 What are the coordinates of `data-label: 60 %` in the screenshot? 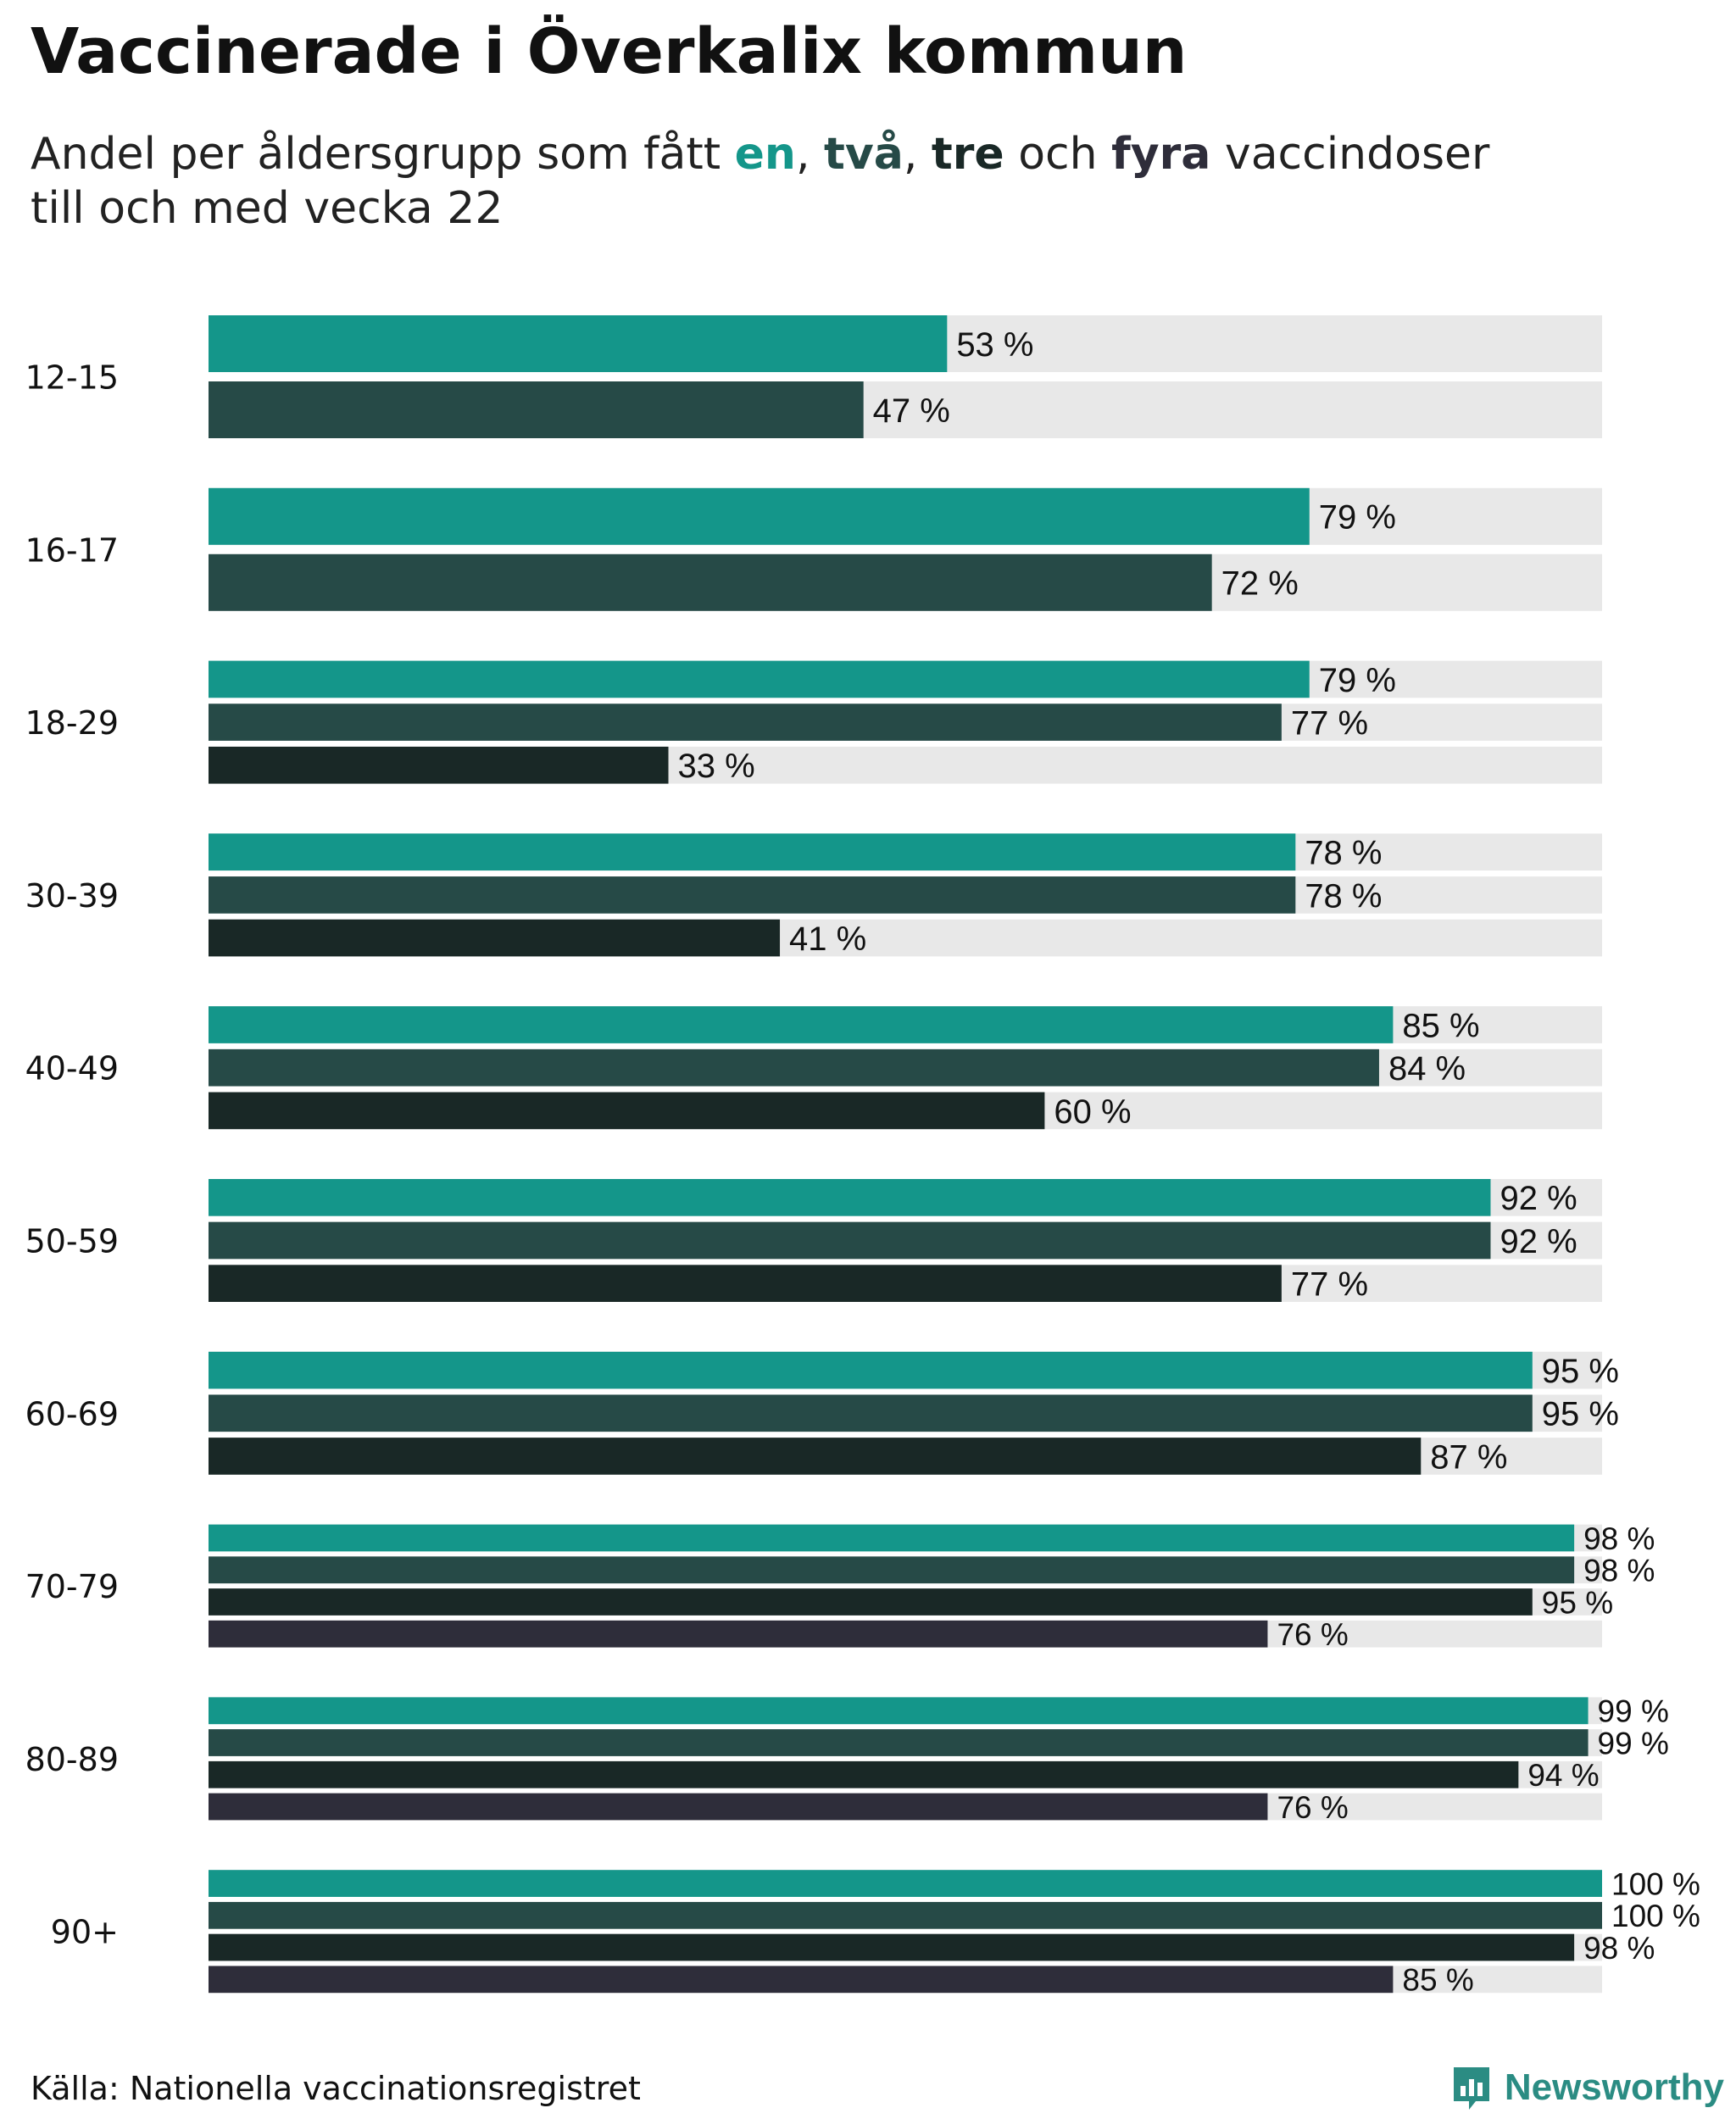 It's located at (1092, 1112).